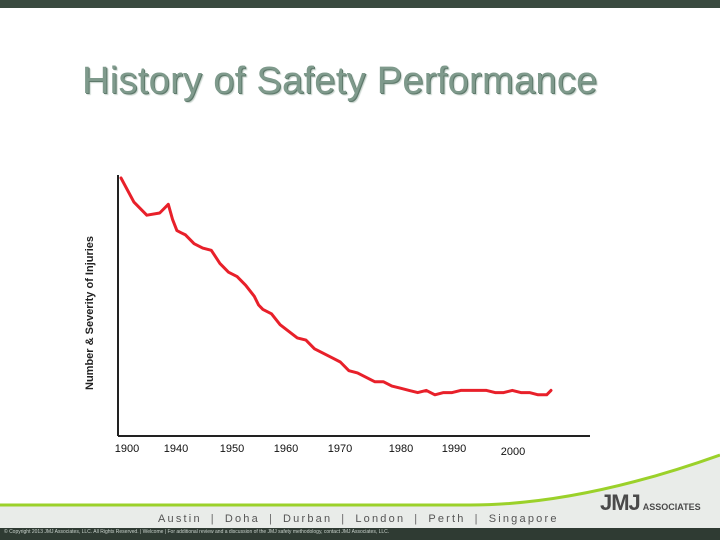 This screenshot has width=720, height=540. I want to click on city-durban: Durban, so click(308, 519).